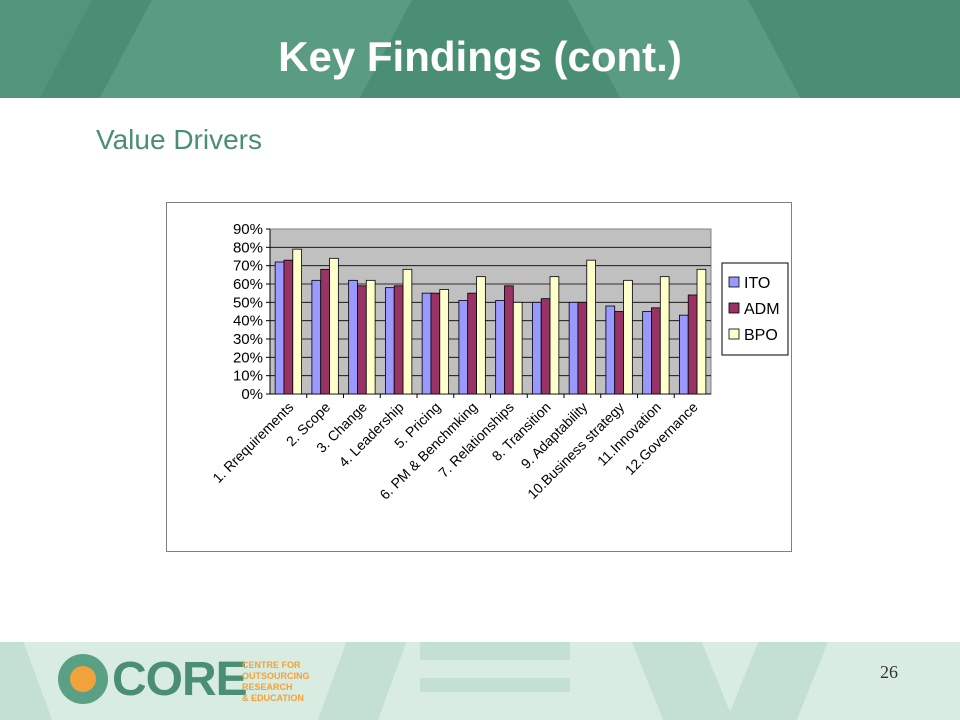 This screenshot has width=960, height=720. I want to click on y-tick-label: 30%, so click(248, 339).